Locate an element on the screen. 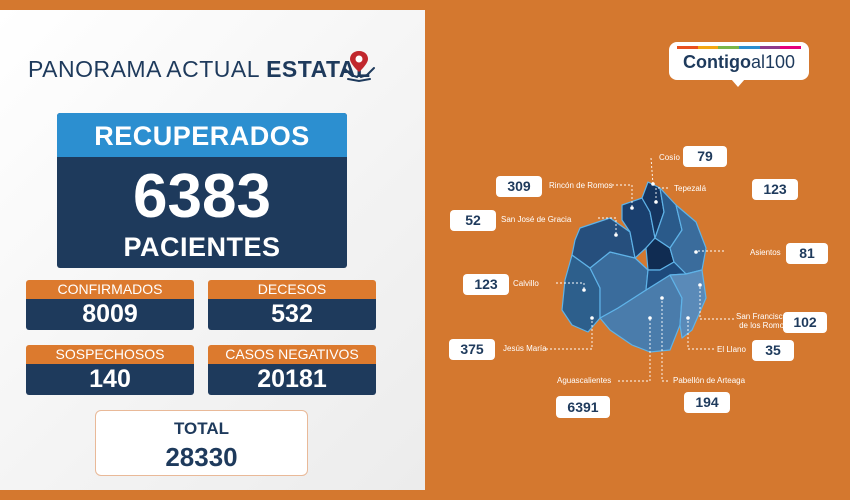 The image size is (850, 500). marker-rincon is located at coordinates (632, 208).